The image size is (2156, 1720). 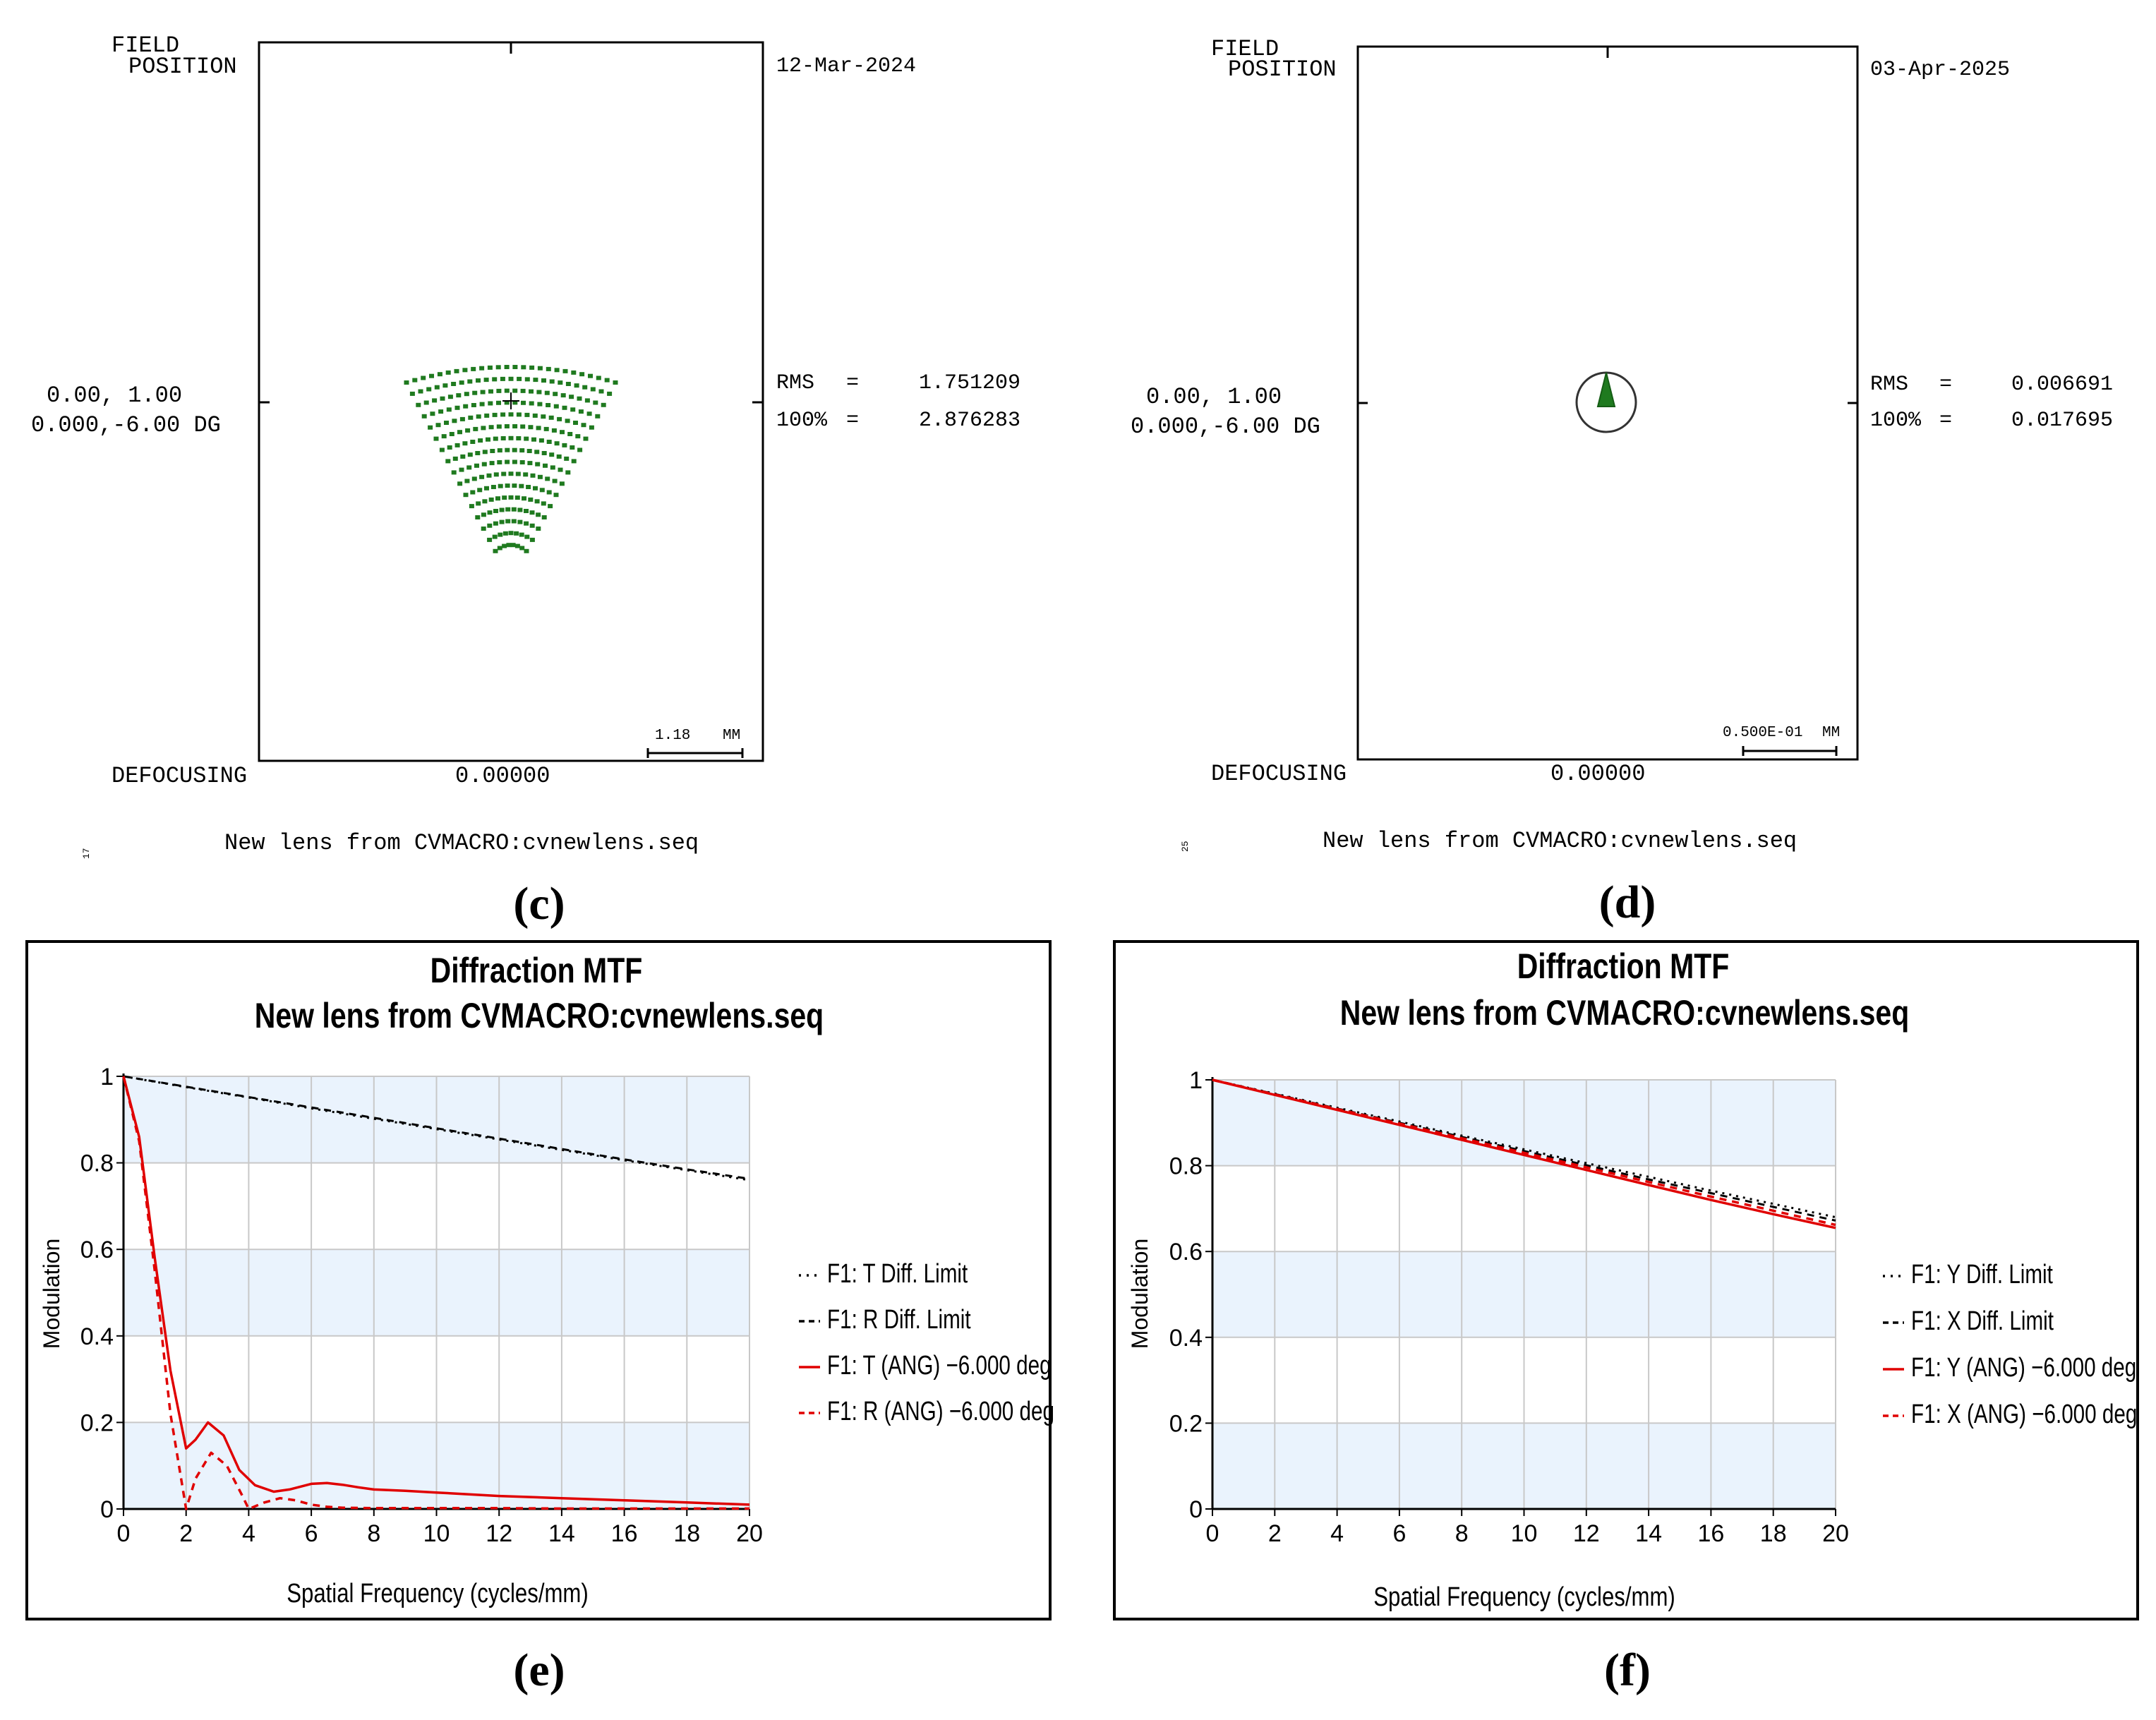 I want to click on plot-area-e: 0 2 4 6 8 10 12 14 16 18 20 0 0.2 0.4 0.6 0.8 1, so click(x=421, y=1305).